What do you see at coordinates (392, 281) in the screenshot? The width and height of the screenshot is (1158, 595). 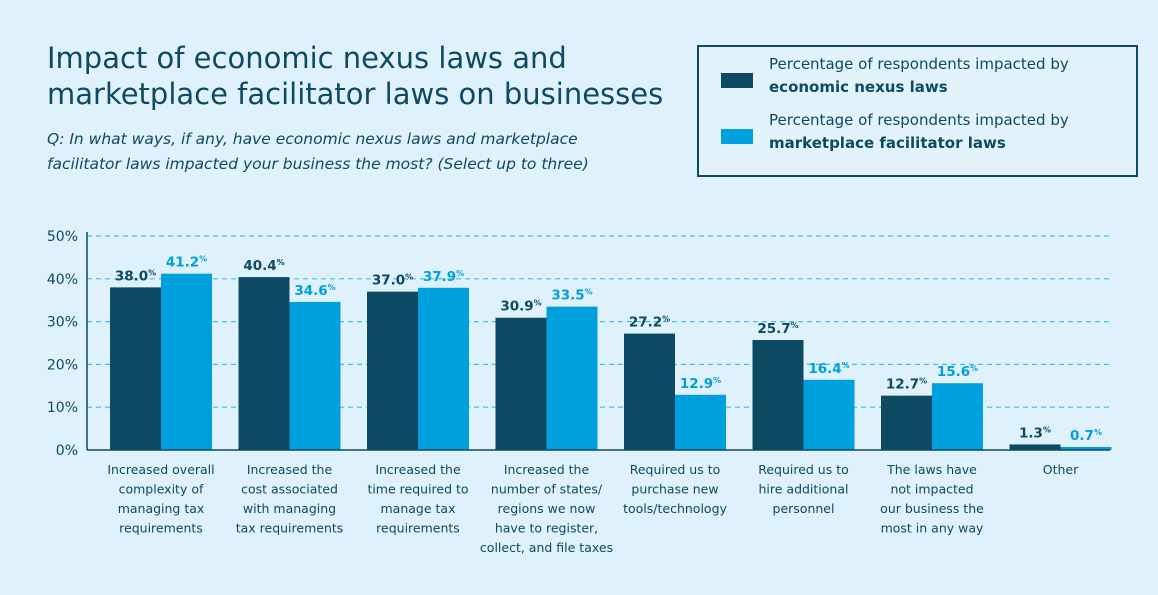 I see `bar-value-label: 37.0%` at bounding box center [392, 281].